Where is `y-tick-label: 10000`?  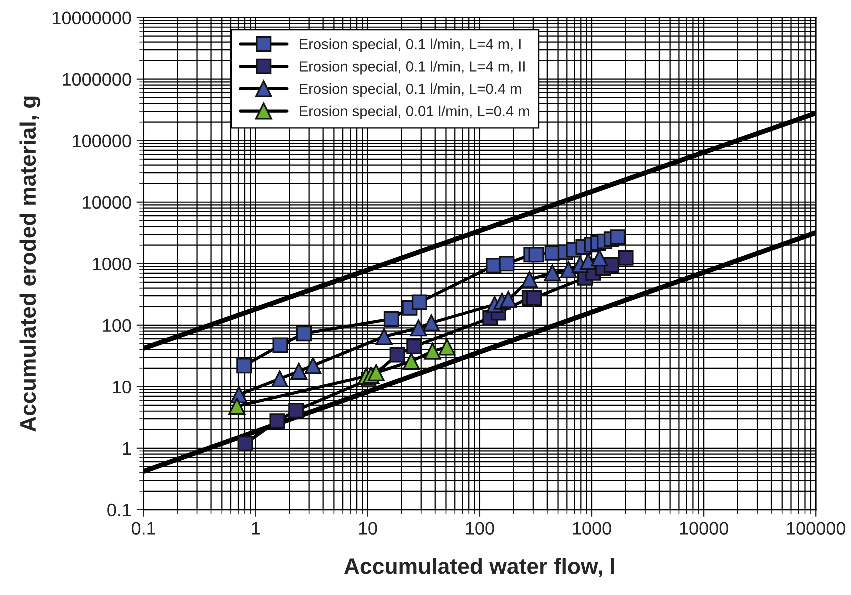
y-tick-label: 10000 is located at coordinates (107, 203).